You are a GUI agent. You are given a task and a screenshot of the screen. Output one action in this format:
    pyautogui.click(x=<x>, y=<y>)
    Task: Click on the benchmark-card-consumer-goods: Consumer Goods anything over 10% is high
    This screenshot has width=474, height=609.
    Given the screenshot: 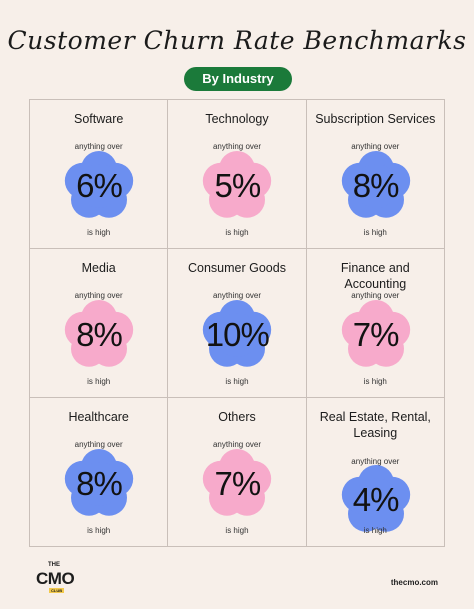 What is the action you would take?
    pyautogui.click(x=237, y=323)
    